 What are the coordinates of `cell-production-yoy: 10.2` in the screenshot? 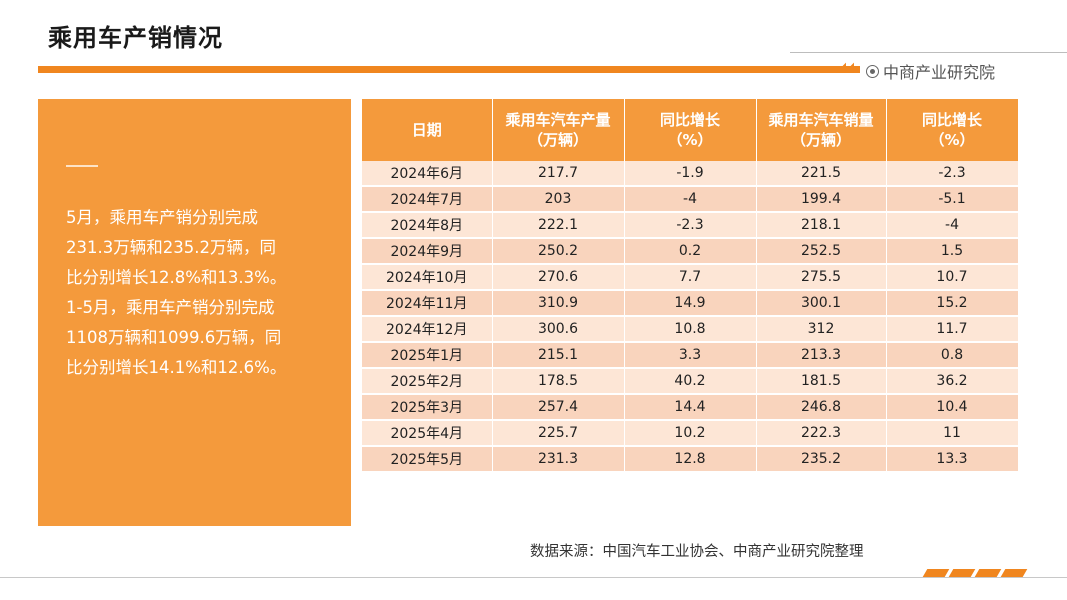 It's located at (690, 433).